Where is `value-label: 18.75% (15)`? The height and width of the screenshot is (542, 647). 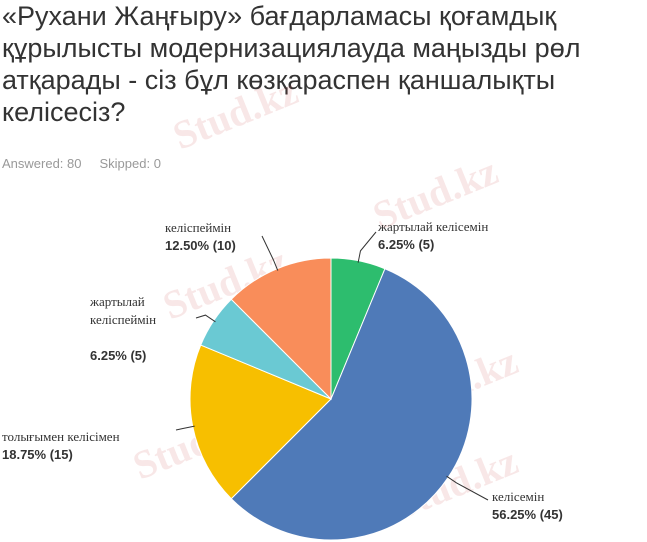 value-label: 18.75% (15) is located at coordinates (37, 454).